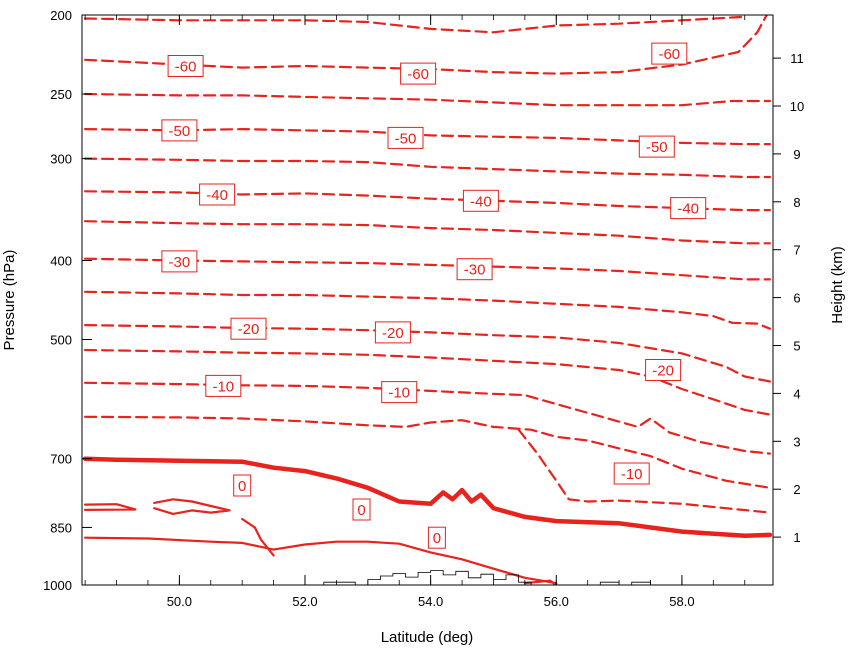 This screenshot has height=650, width=850. What do you see at coordinates (796, 393) in the screenshot?
I see `y2-tick-label: 4` at bounding box center [796, 393].